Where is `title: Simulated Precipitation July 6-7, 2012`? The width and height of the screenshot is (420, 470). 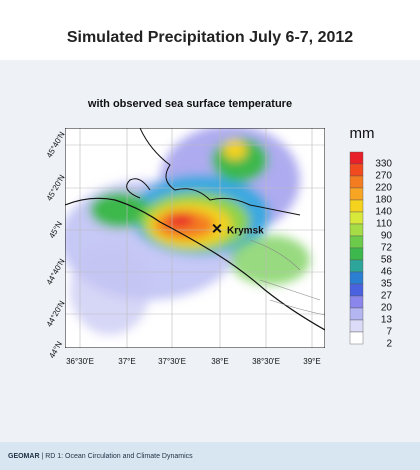 title: Simulated Precipitation July 6-7, 2012 is located at coordinates (210, 37).